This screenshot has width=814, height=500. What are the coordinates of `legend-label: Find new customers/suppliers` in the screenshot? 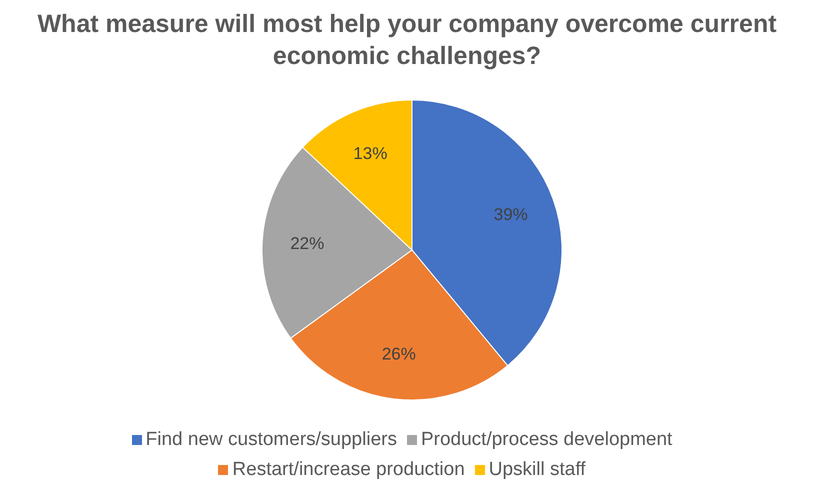 It's located at (271, 439).